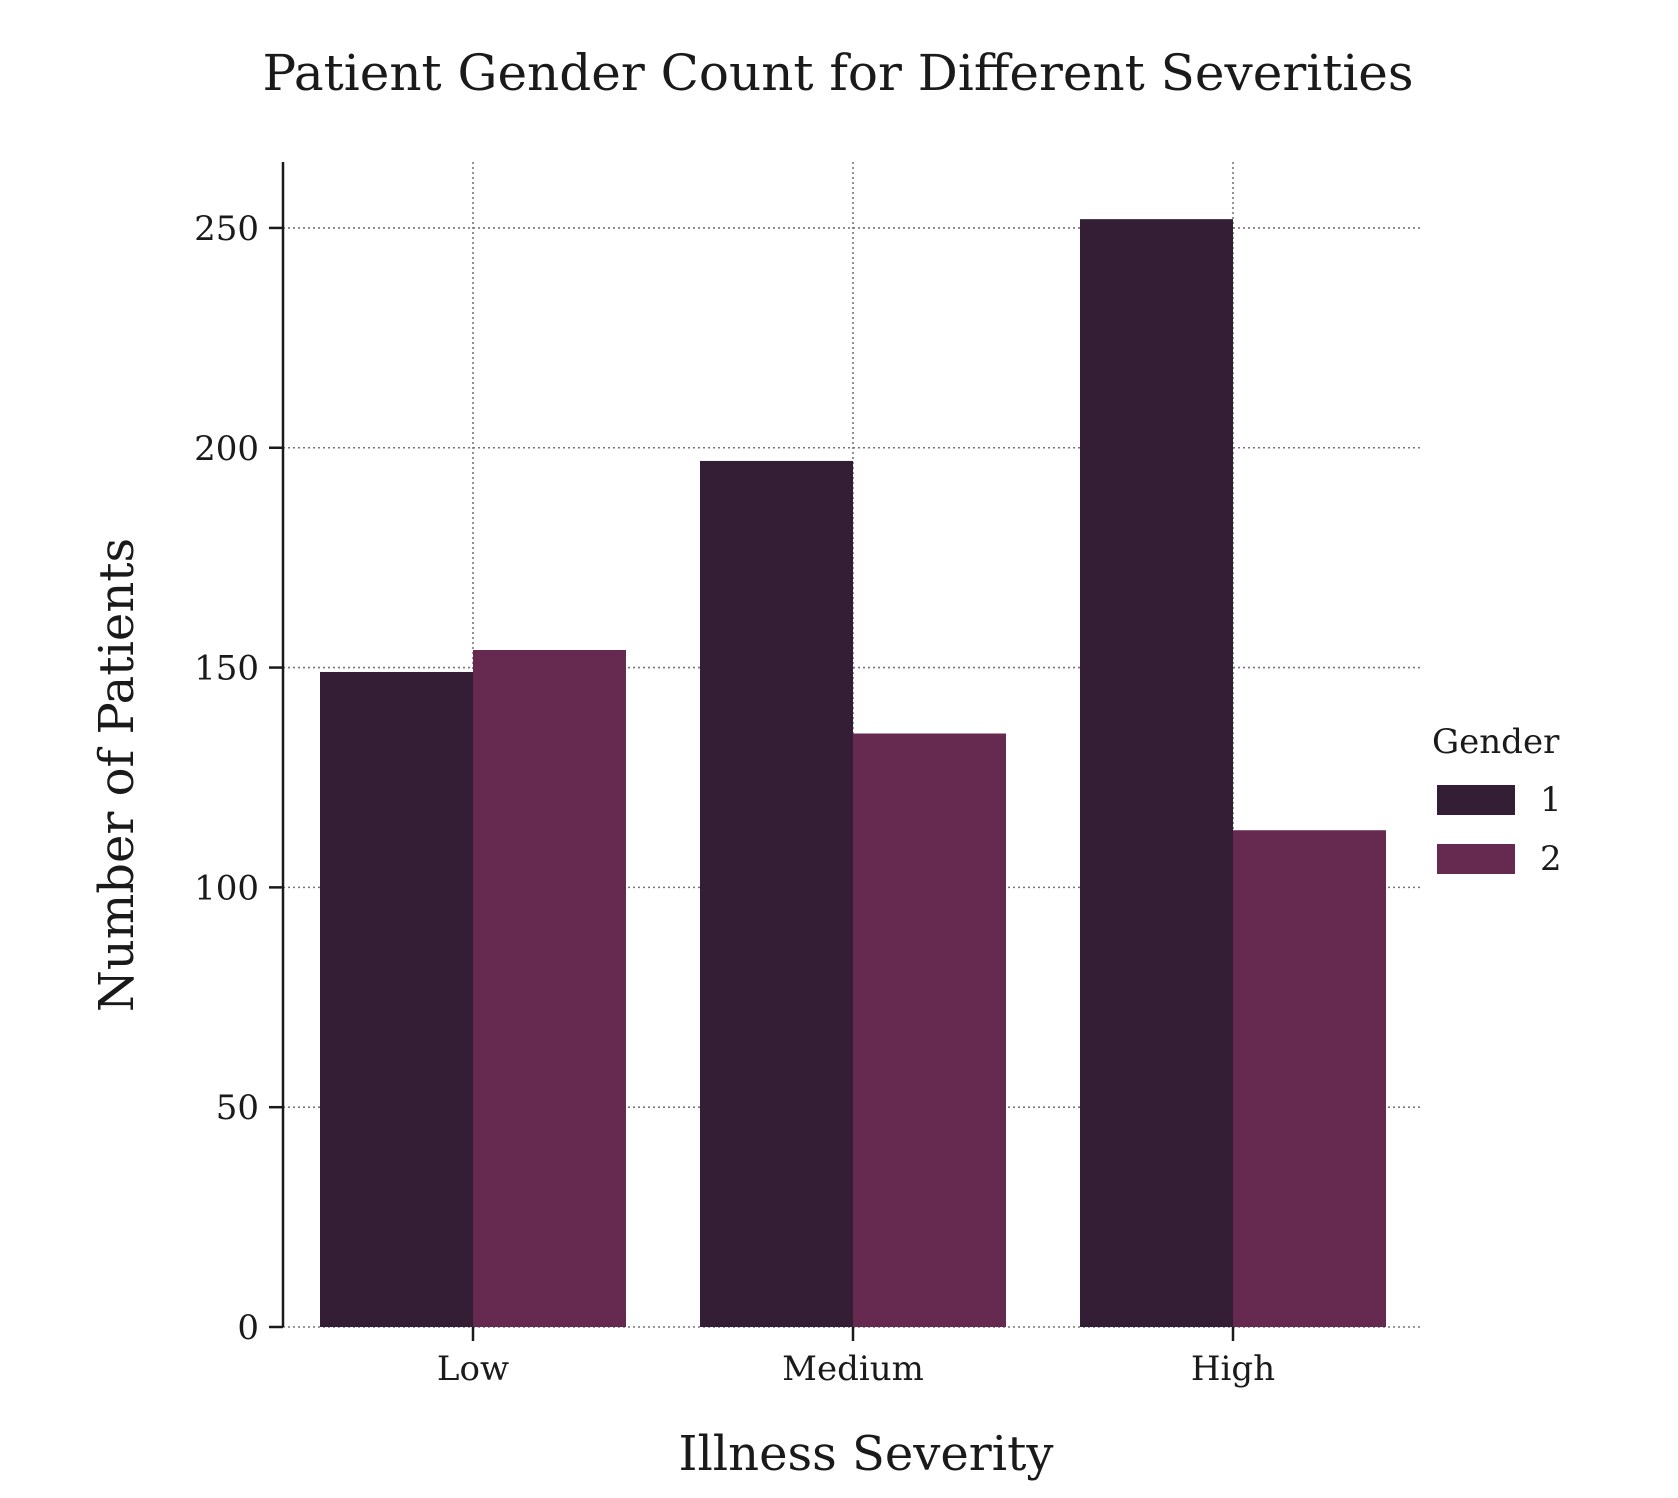  I want to click on x-tick-label: High, so click(1233, 1369).